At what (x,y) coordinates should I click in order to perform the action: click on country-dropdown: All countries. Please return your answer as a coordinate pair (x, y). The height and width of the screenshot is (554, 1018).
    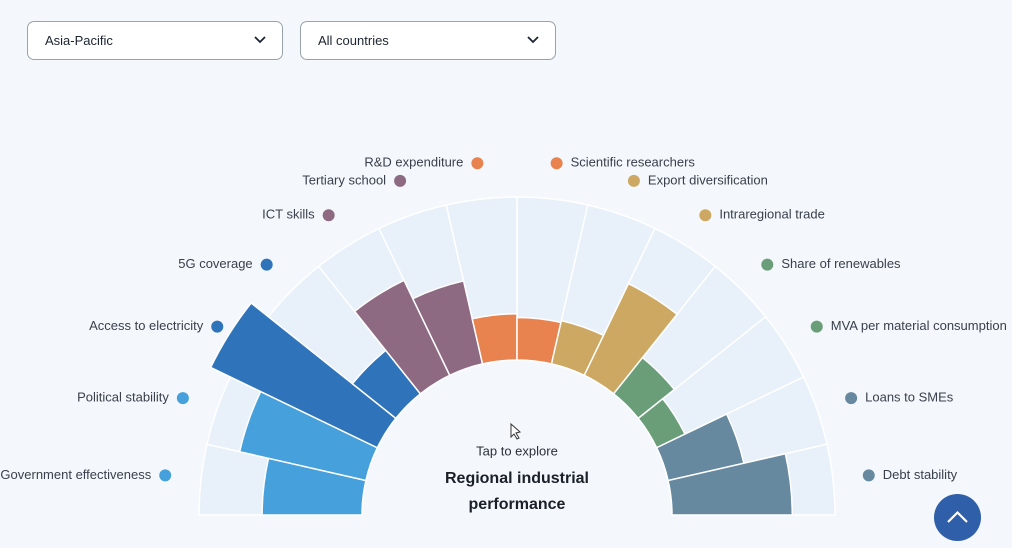
    Looking at the image, I should click on (428, 40).